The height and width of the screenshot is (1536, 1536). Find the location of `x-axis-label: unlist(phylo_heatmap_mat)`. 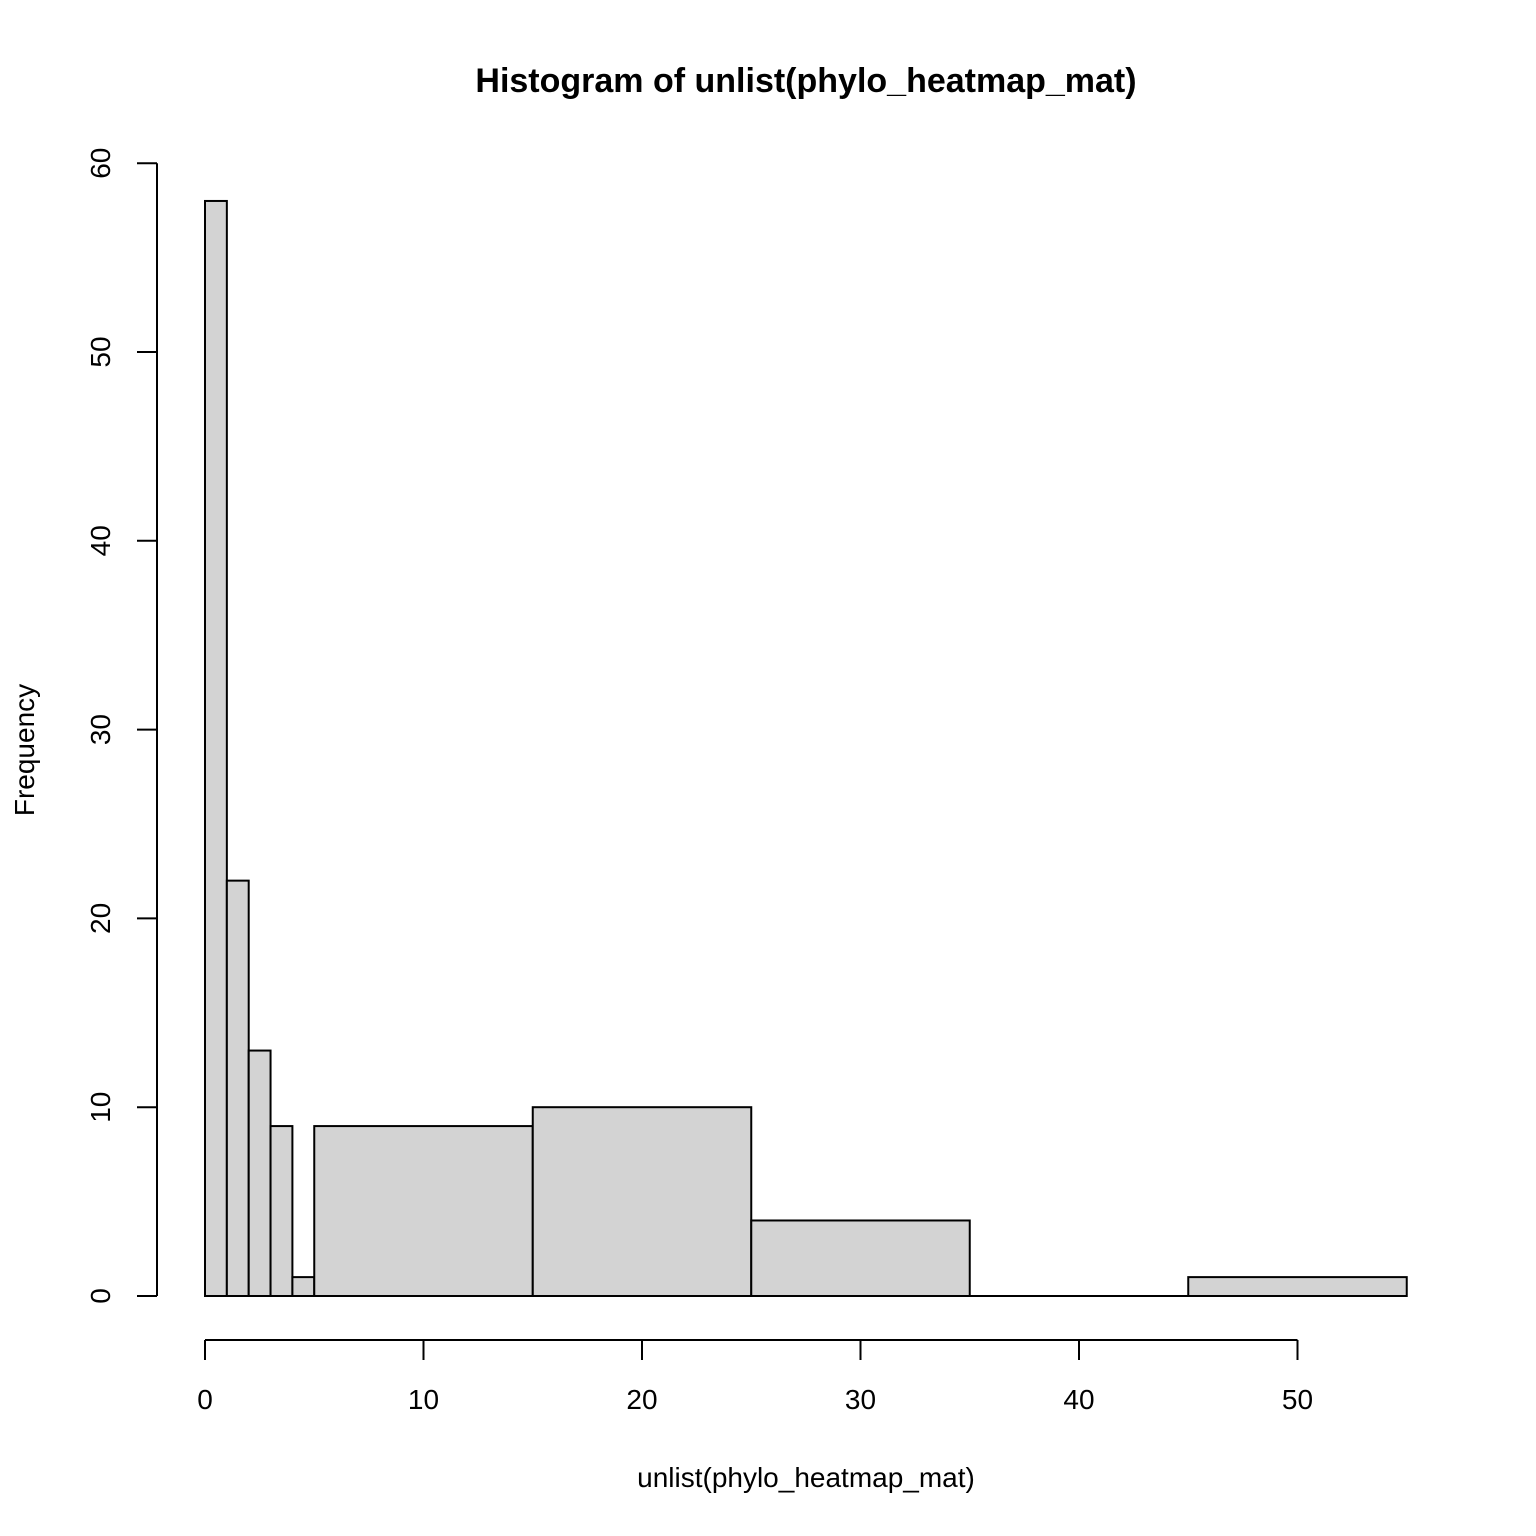

x-axis-label: unlist(phylo_heatmap_mat) is located at coordinates (806, 1477).